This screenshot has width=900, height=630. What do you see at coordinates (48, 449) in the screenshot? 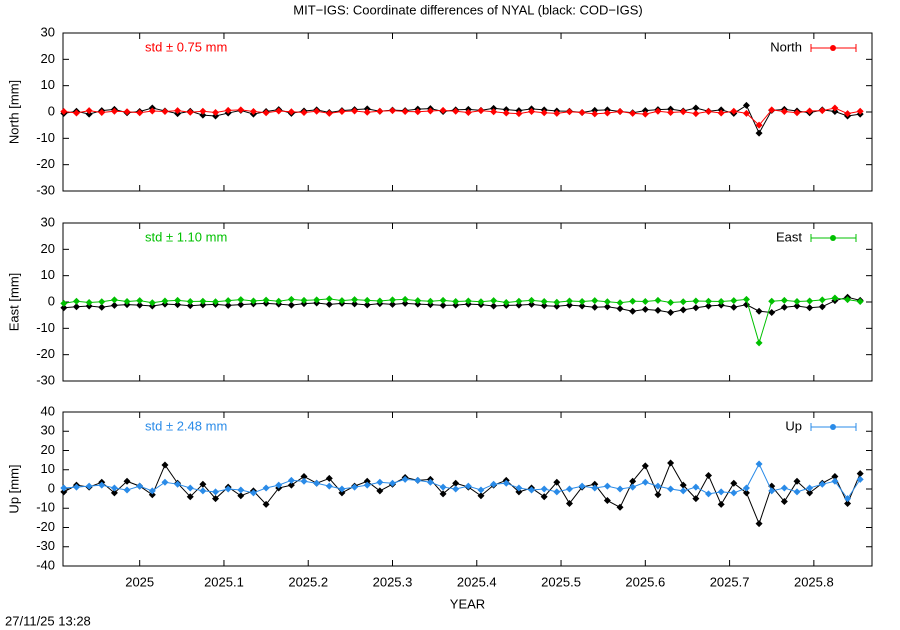
I see `y-tick-label: 20` at bounding box center [48, 449].